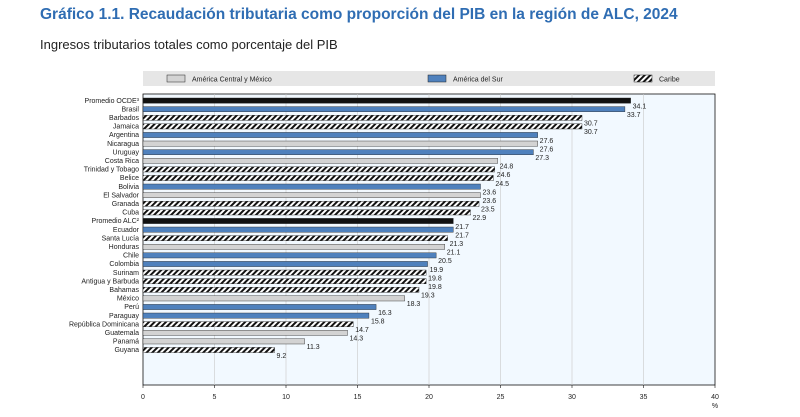 The image size is (800, 417). I want to click on category-label: México, so click(128, 299).